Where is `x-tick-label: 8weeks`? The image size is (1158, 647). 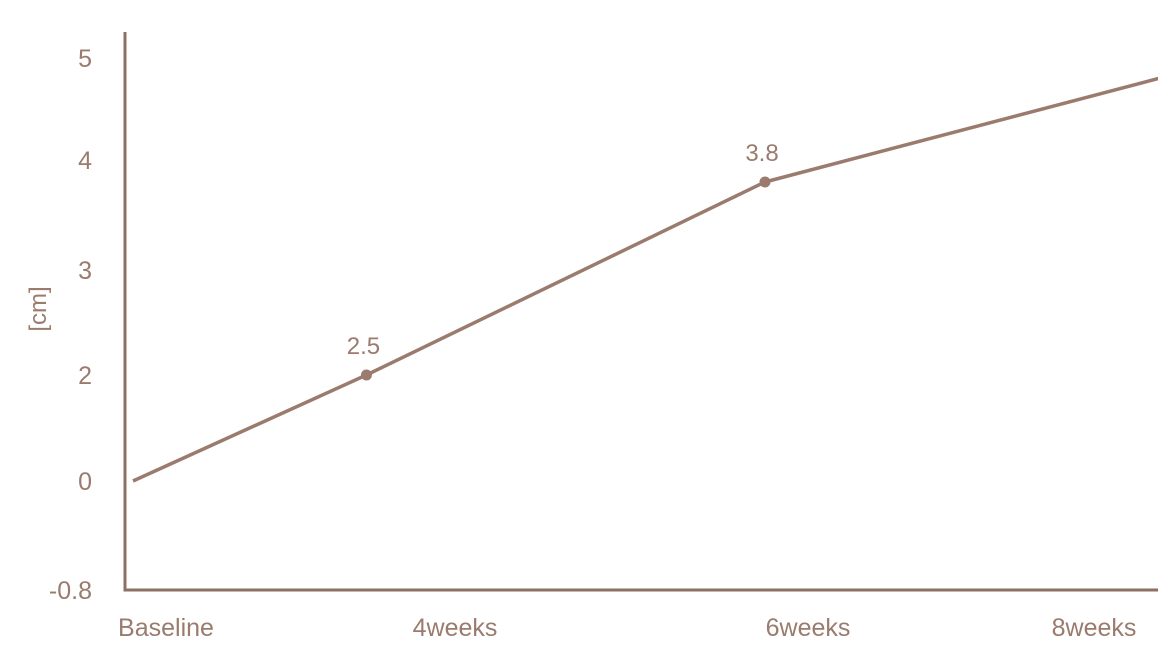
x-tick-label: 8weeks is located at coordinates (1094, 628).